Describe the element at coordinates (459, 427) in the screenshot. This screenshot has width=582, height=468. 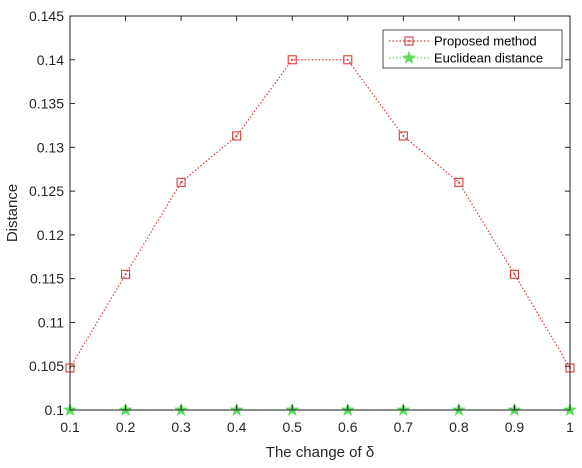
I see `x-tick-label: 0.8` at that location.